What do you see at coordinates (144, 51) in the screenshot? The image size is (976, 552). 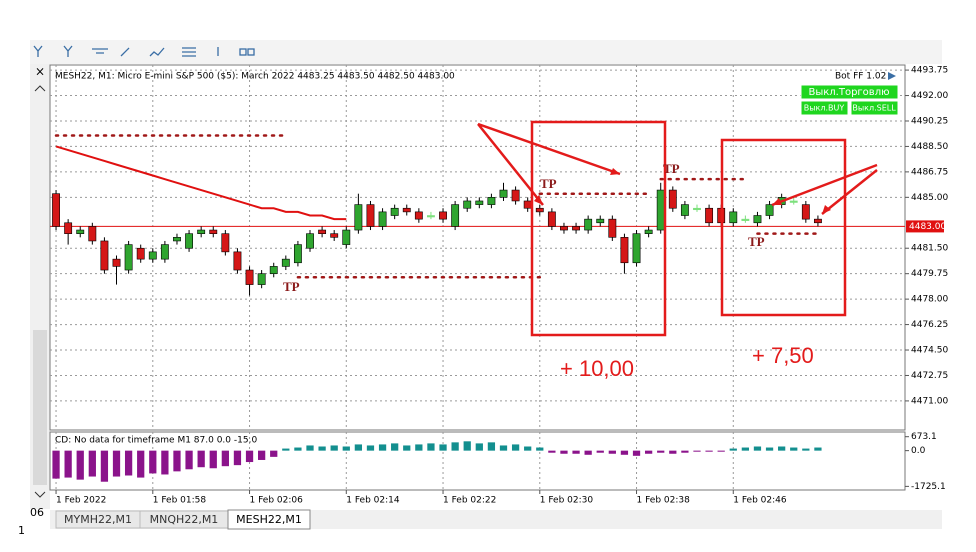 I see `toolbar-icons` at bounding box center [144, 51].